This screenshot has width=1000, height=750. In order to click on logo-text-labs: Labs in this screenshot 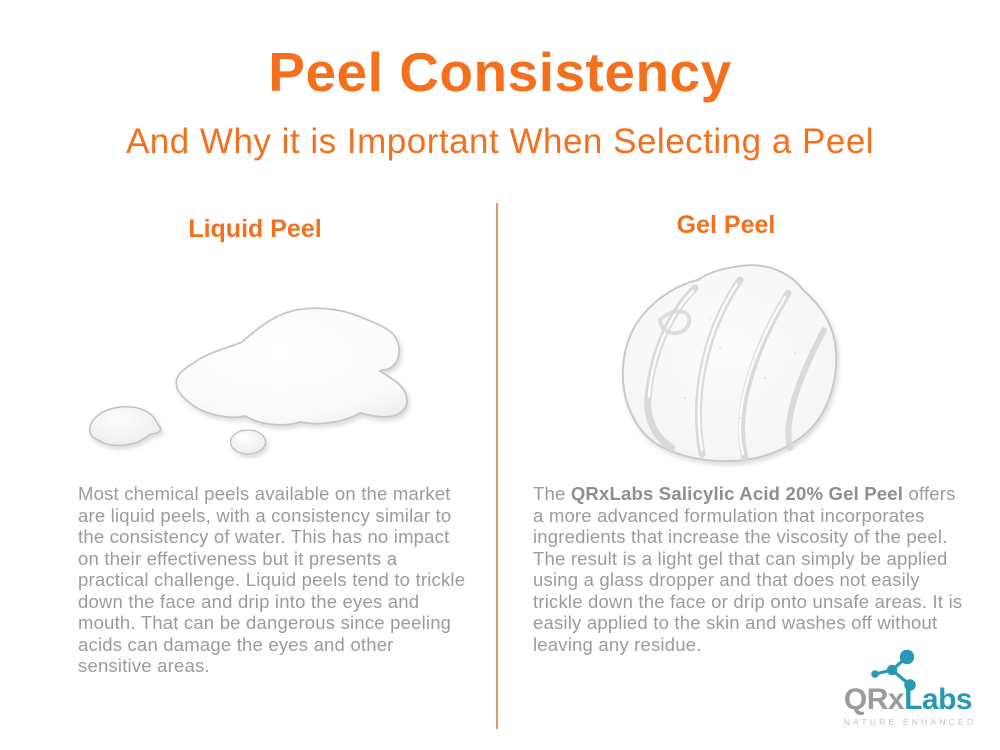, I will do `click(938, 699)`.